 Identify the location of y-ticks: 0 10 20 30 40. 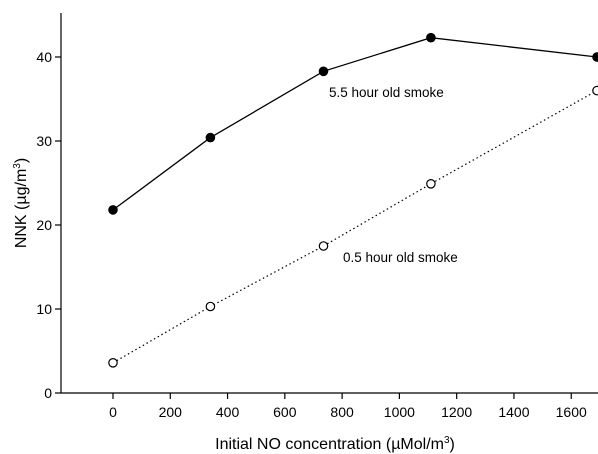
(48, 225).